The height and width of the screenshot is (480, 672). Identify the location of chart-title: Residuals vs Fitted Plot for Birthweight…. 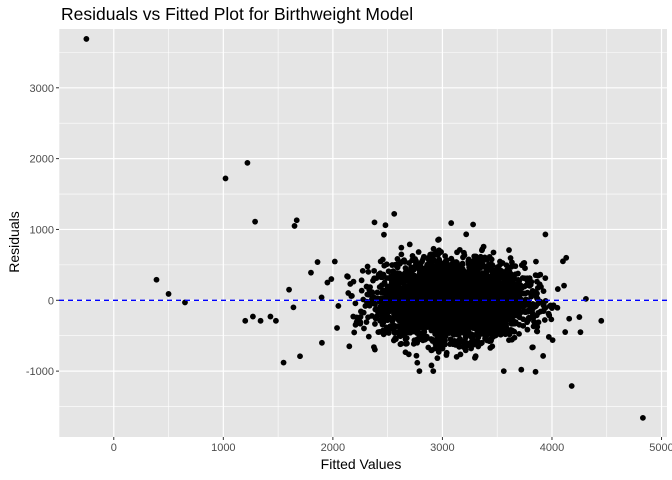
(237, 14).